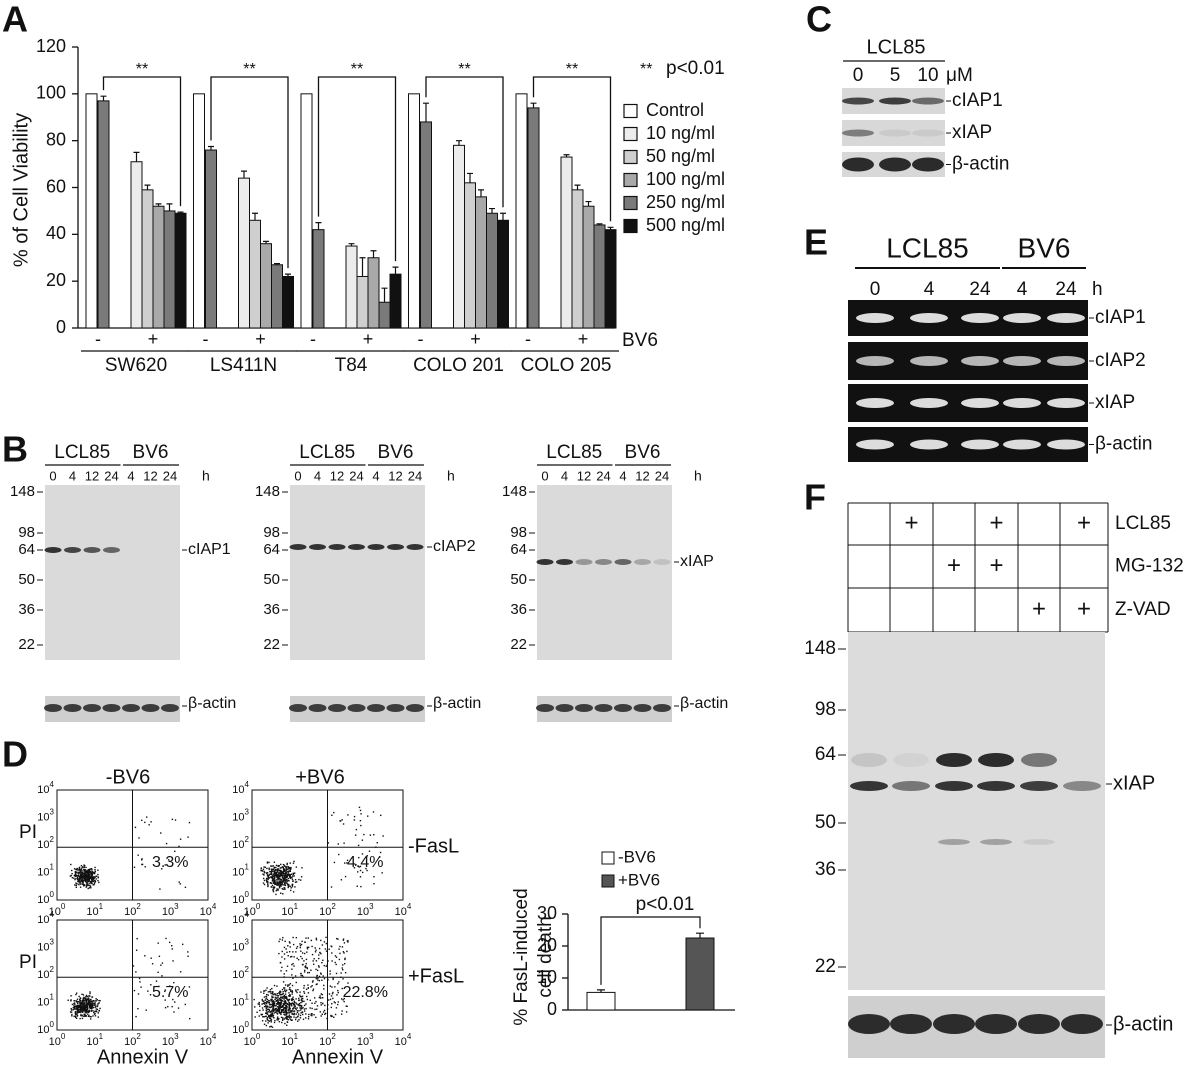  I want to click on tick-exponent: 4, so click(214, 906).